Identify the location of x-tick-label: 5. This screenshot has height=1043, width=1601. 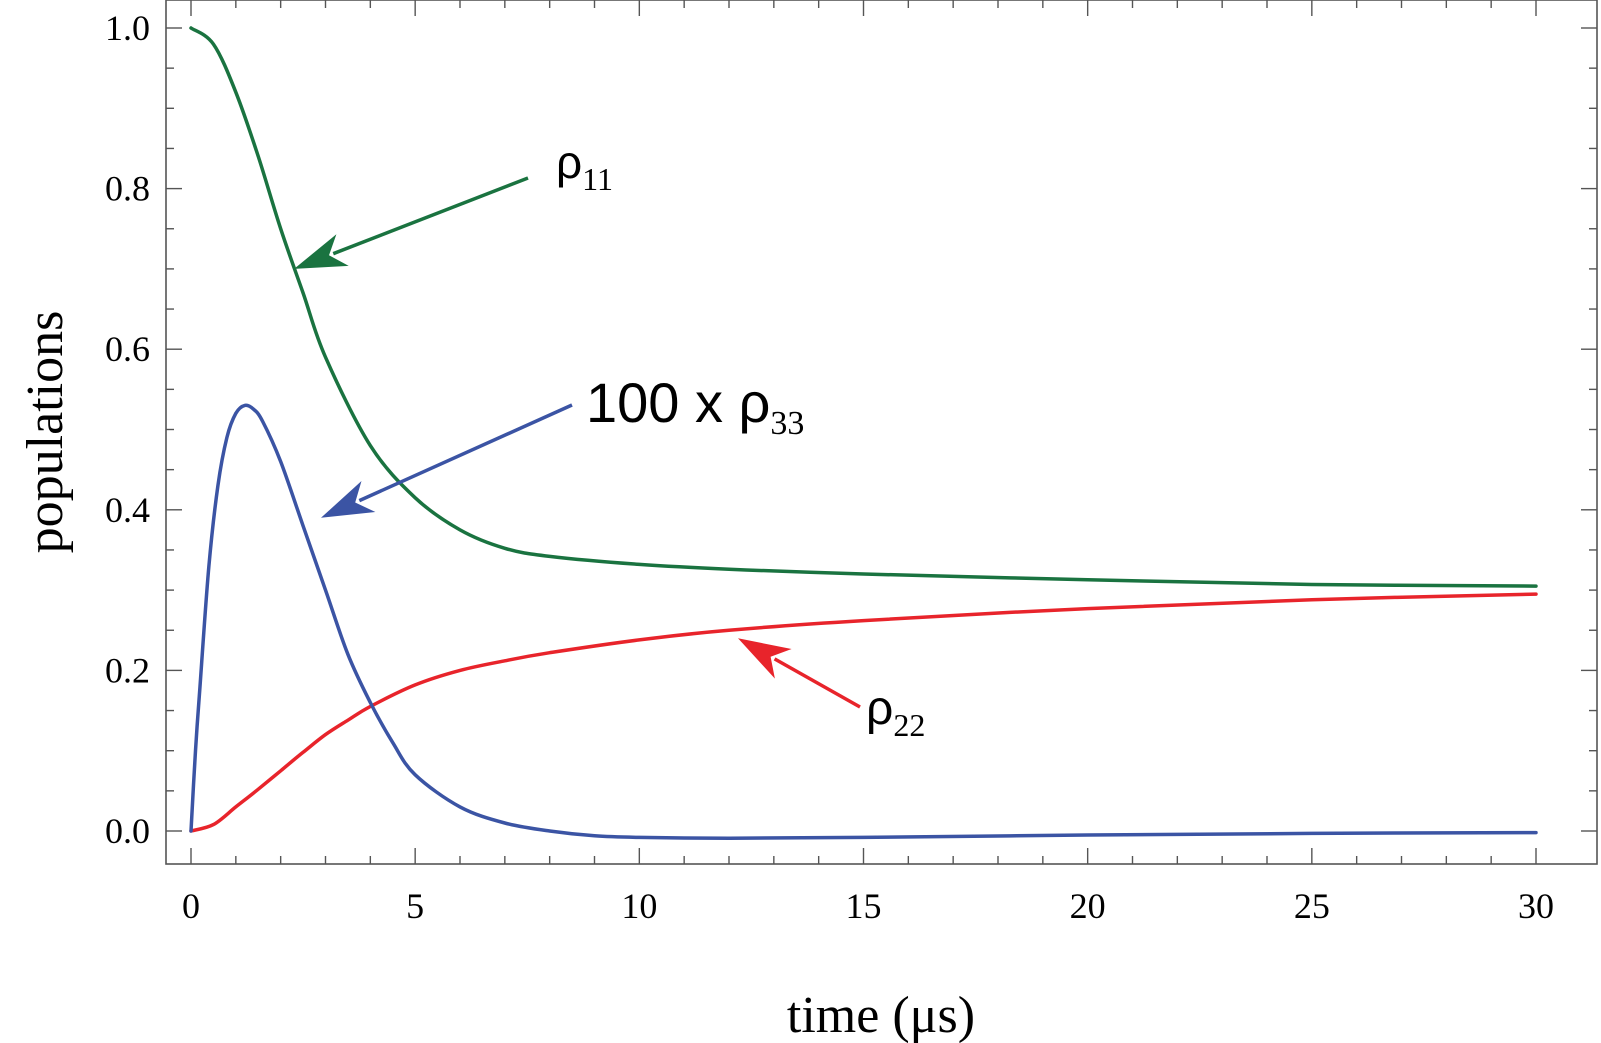
(415, 906).